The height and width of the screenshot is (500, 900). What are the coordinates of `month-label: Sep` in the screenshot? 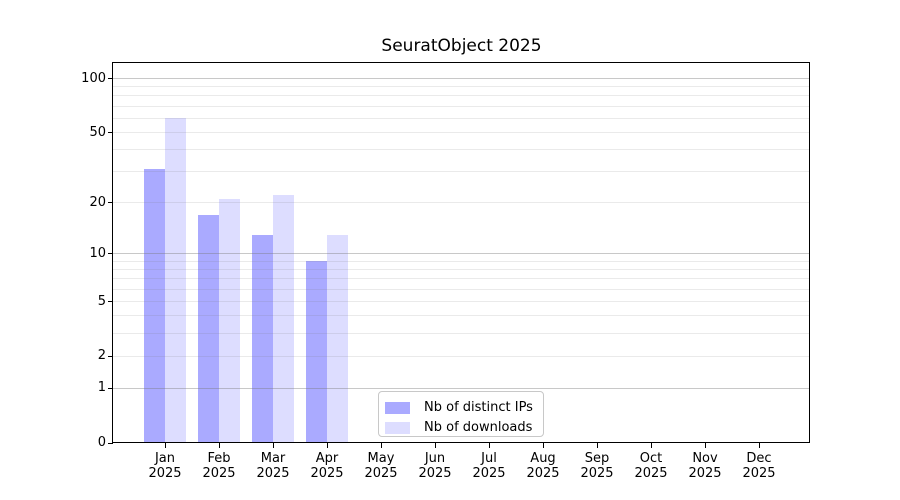 It's located at (597, 458).